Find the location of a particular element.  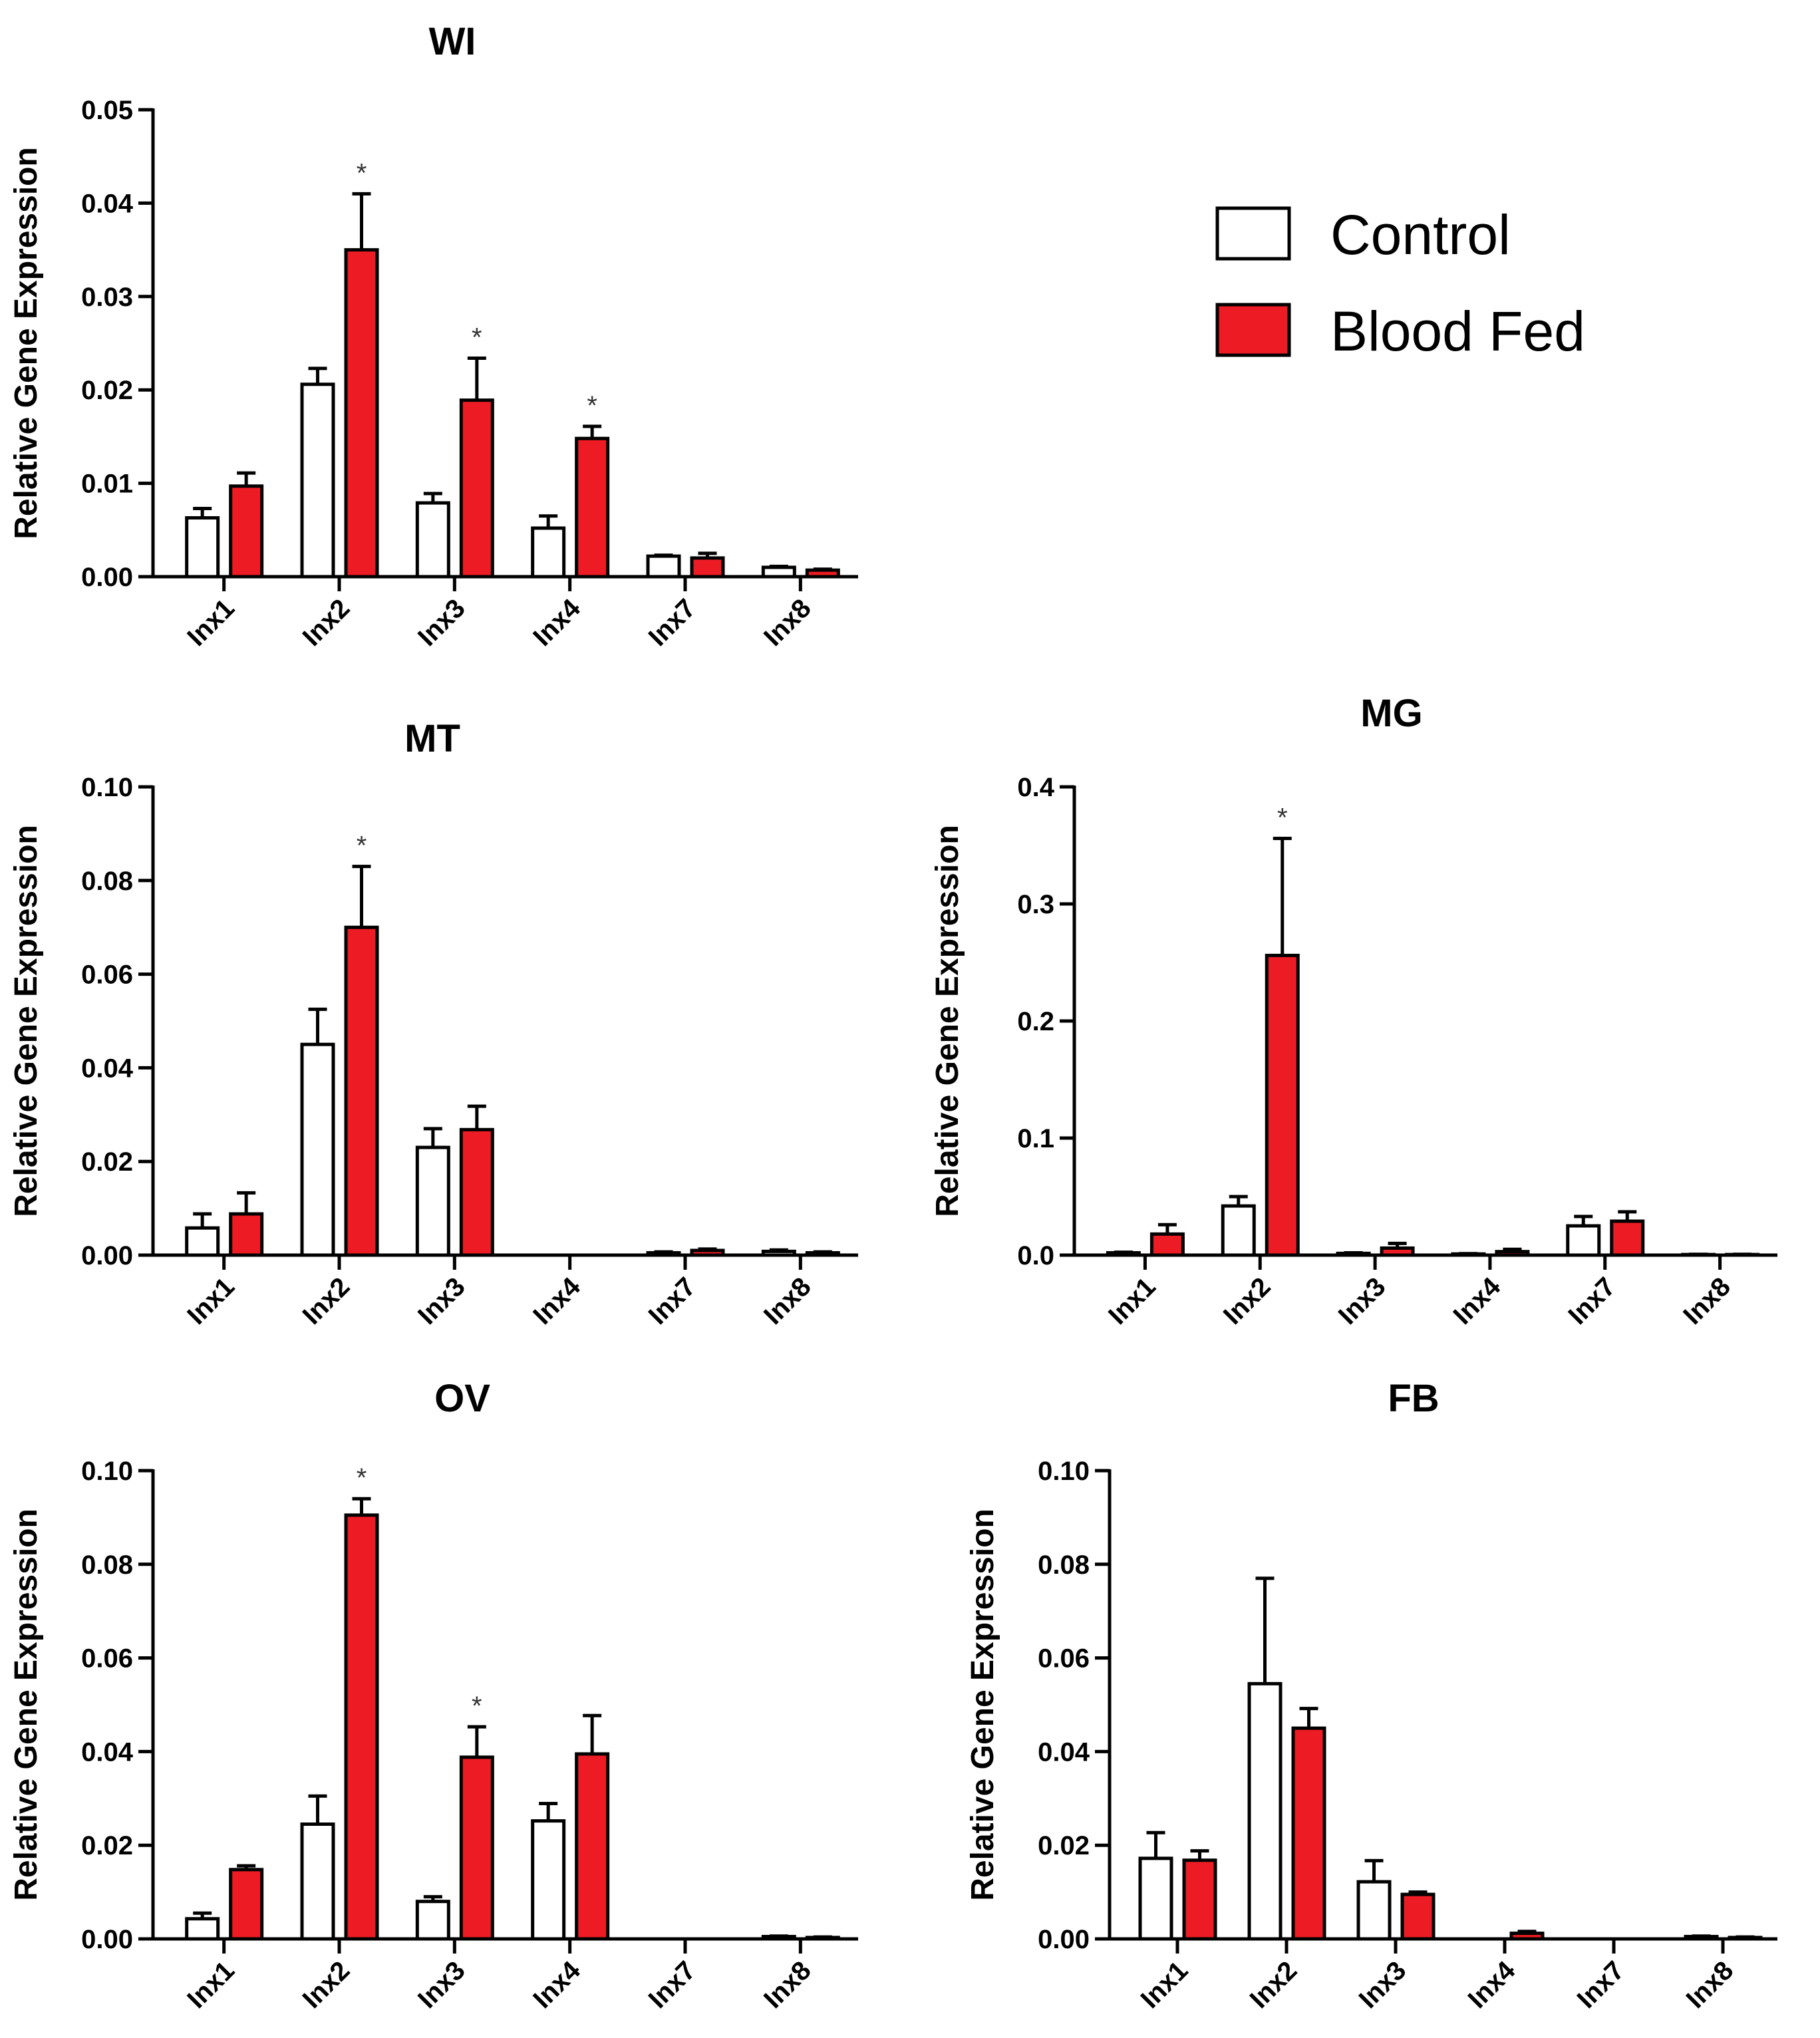

y-tick-label: 0.03 is located at coordinates (107, 297).